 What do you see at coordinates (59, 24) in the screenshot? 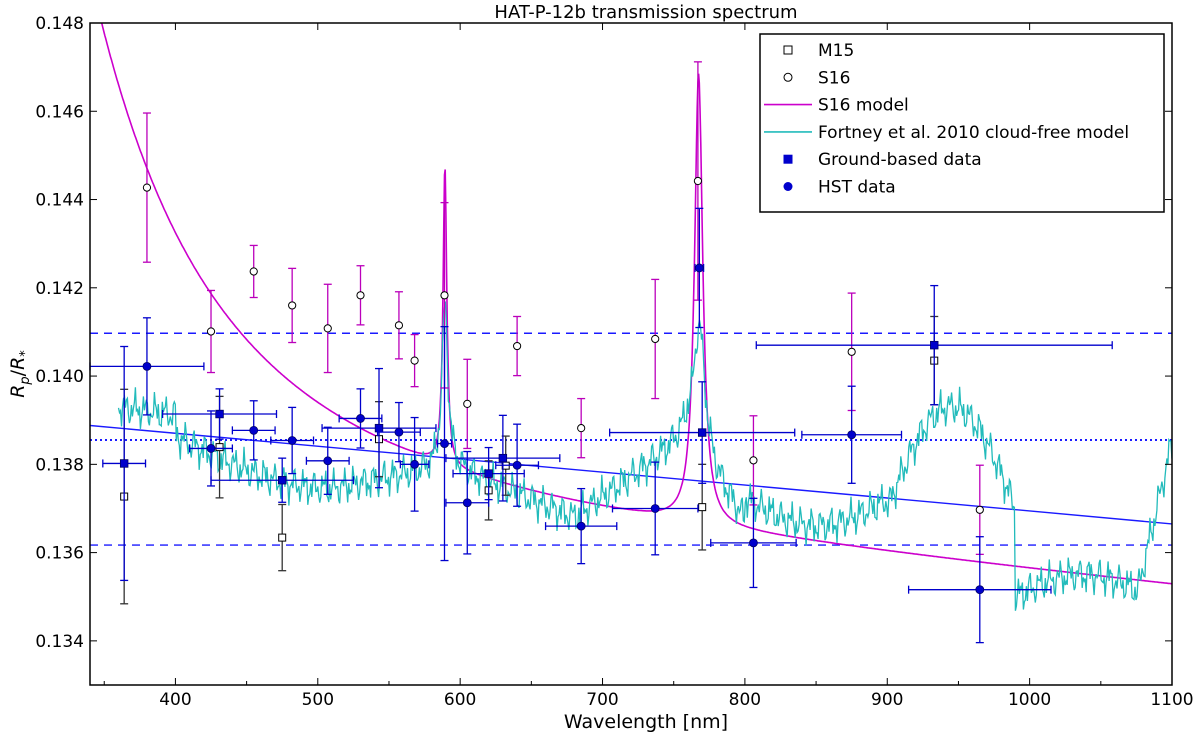
I see `y-tick-label: 0.148` at bounding box center [59, 24].